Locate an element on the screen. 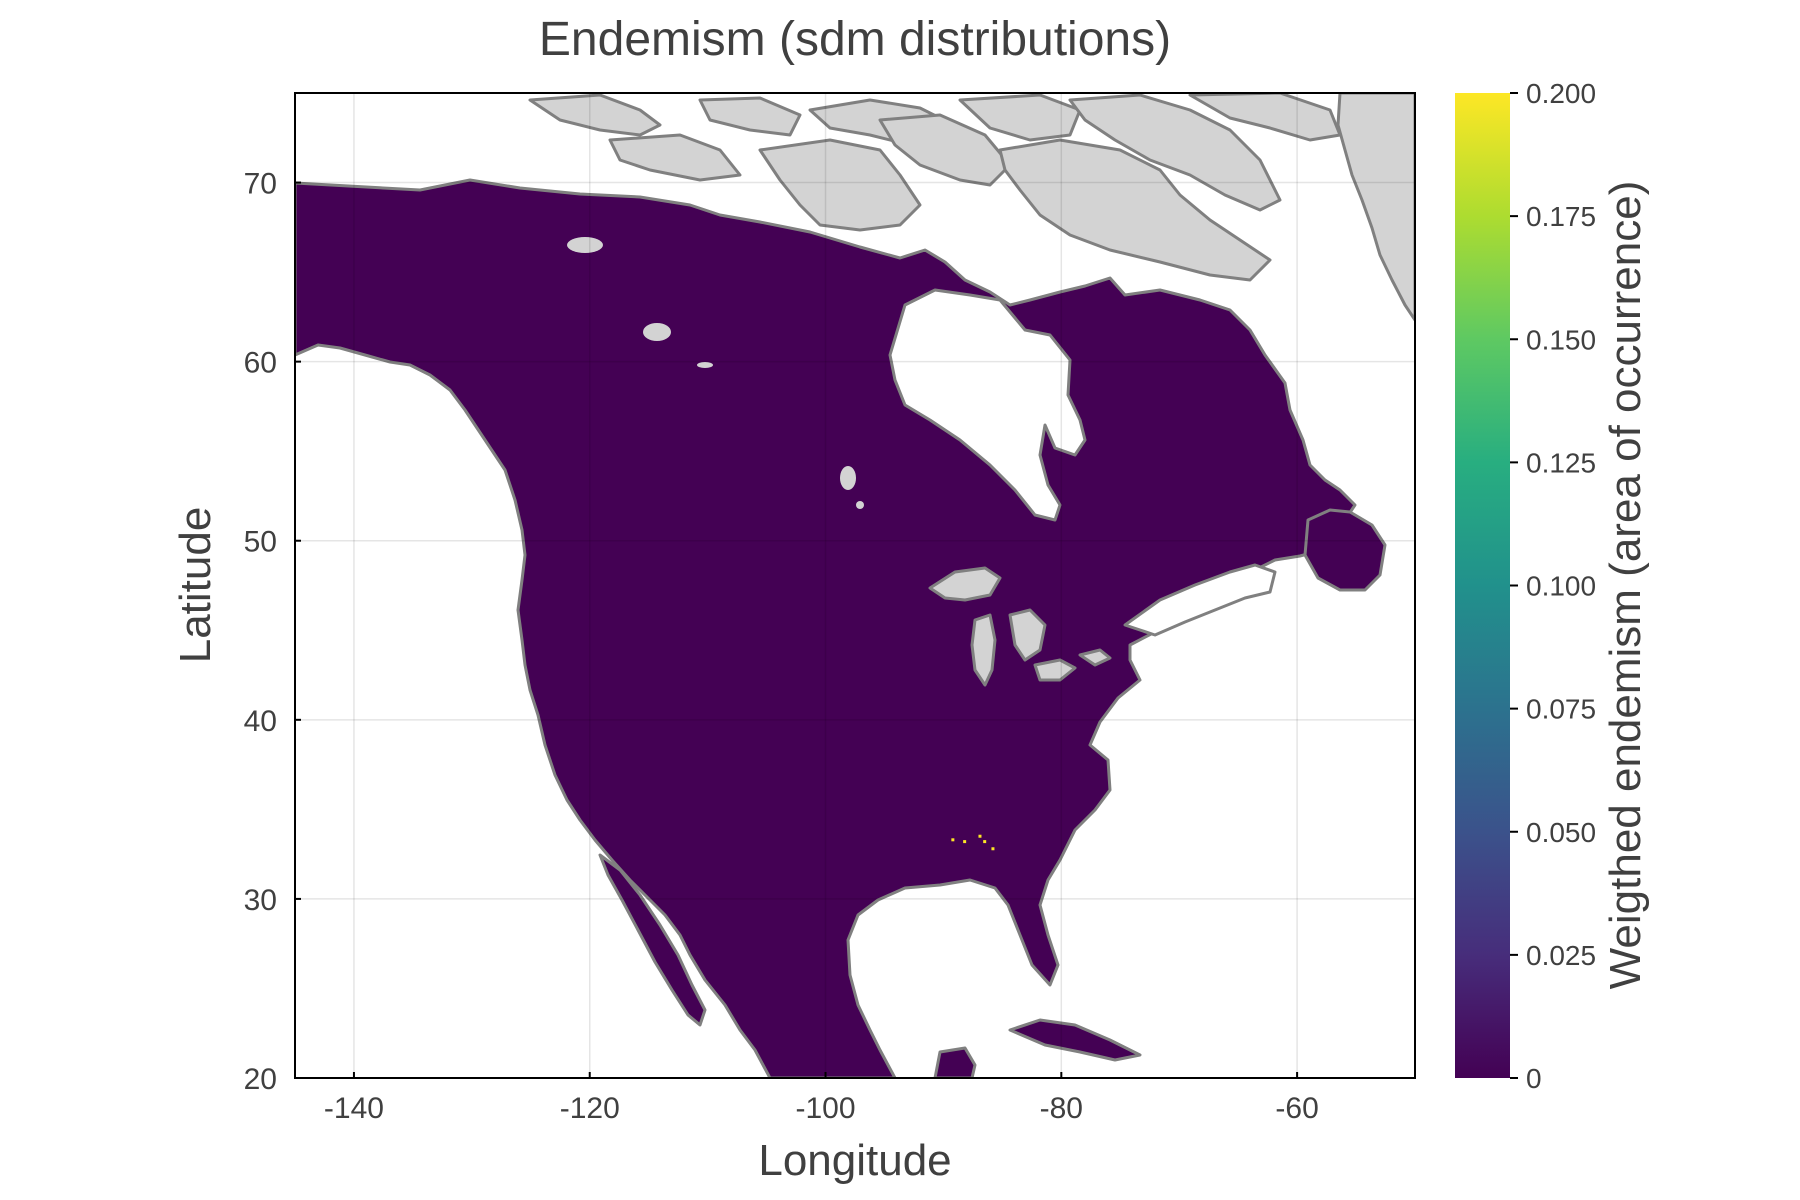 The width and height of the screenshot is (1800, 1200). colorbar-tick-label: 0.025 is located at coordinates (1561, 955).